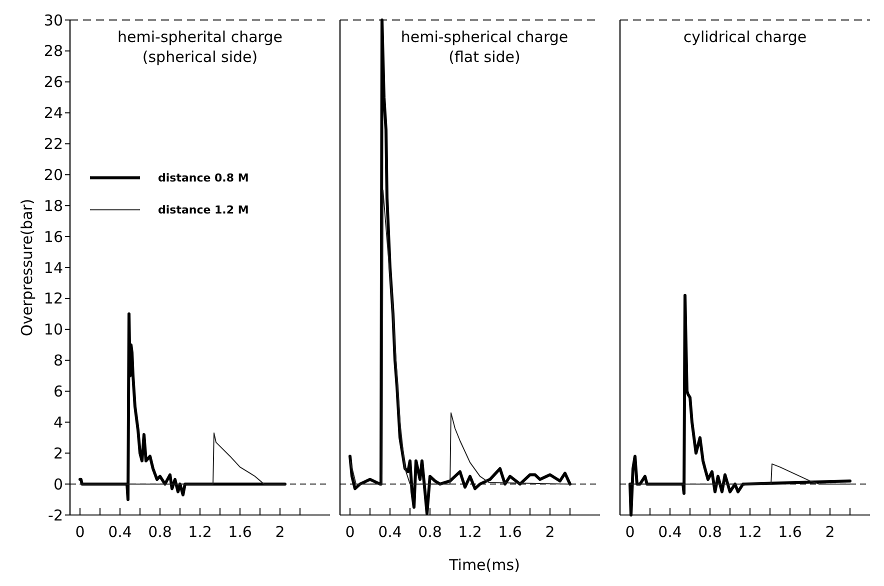 The height and width of the screenshot is (586, 884). What do you see at coordinates (53, 82) in the screenshot?
I see `y-tick-label: 26` at bounding box center [53, 82].